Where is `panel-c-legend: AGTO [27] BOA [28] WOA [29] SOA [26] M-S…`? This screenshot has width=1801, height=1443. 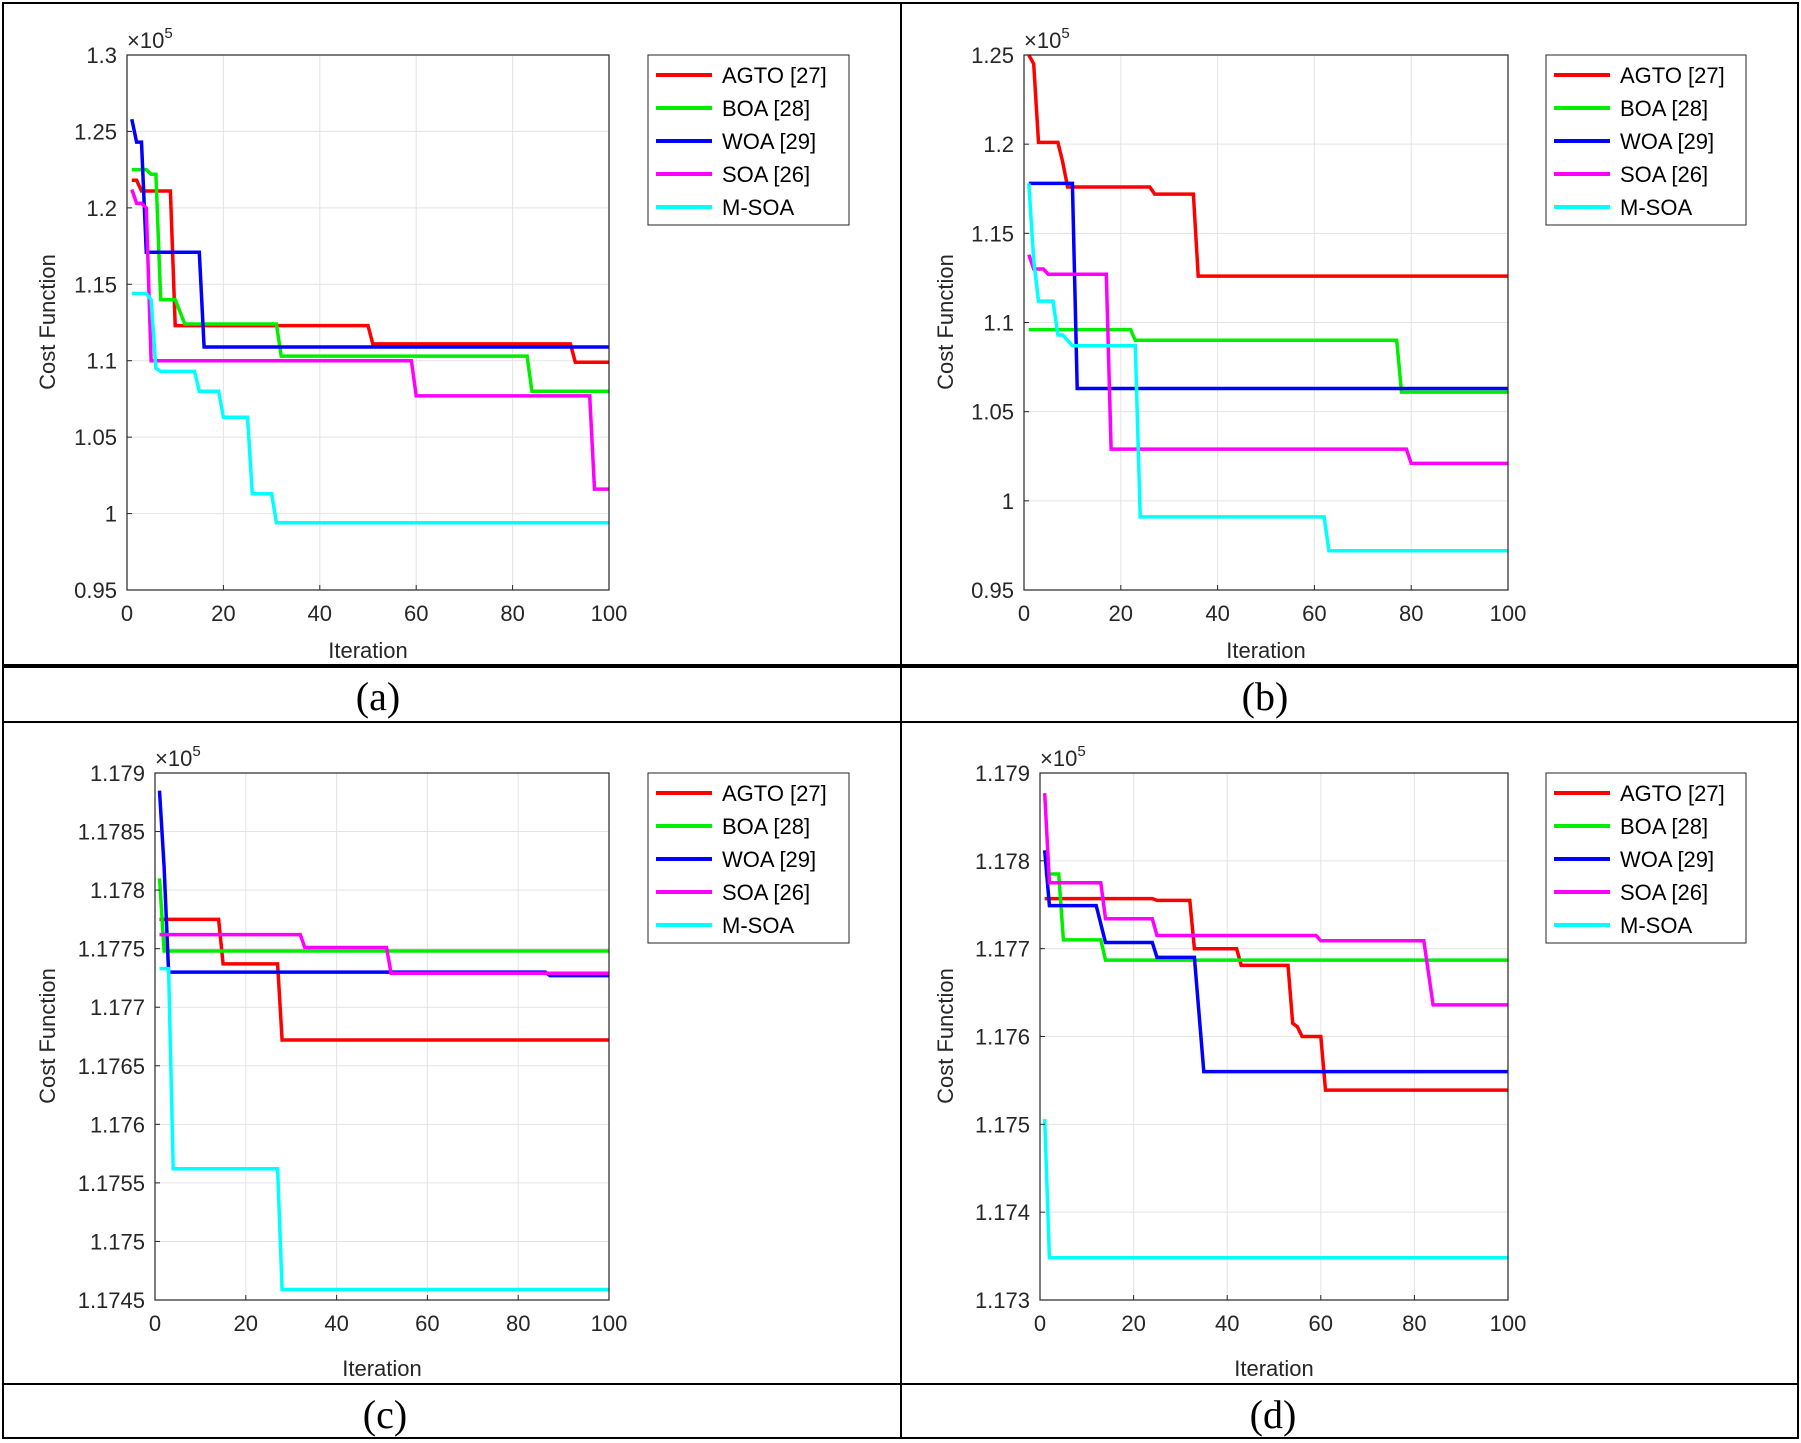 panel-c-legend: AGTO [27] BOA [28] WOA [29] SOA [26] M-S… is located at coordinates (748, 858).